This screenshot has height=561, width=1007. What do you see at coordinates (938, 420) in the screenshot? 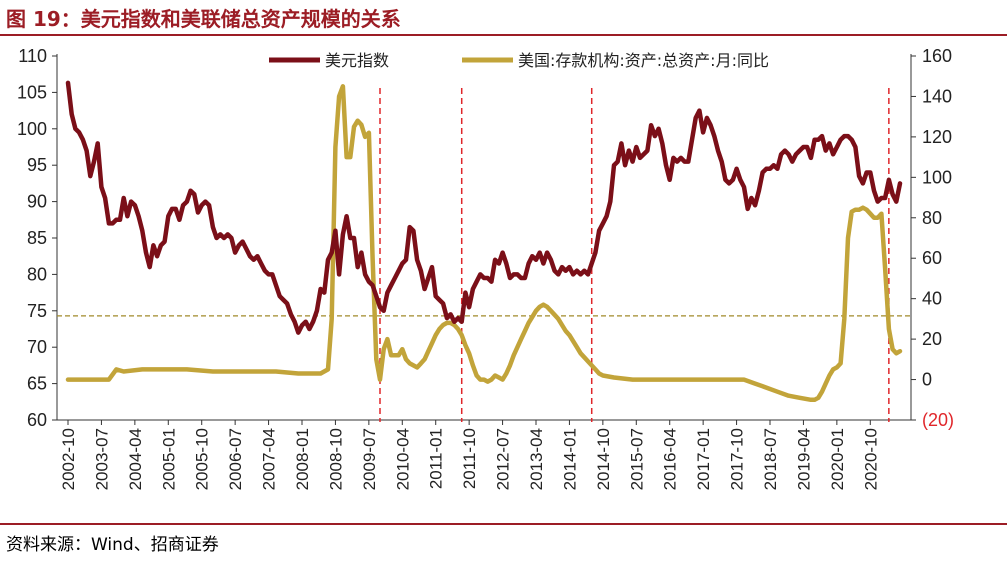
I see `right-tick-label: (20)` at bounding box center [938, 420].